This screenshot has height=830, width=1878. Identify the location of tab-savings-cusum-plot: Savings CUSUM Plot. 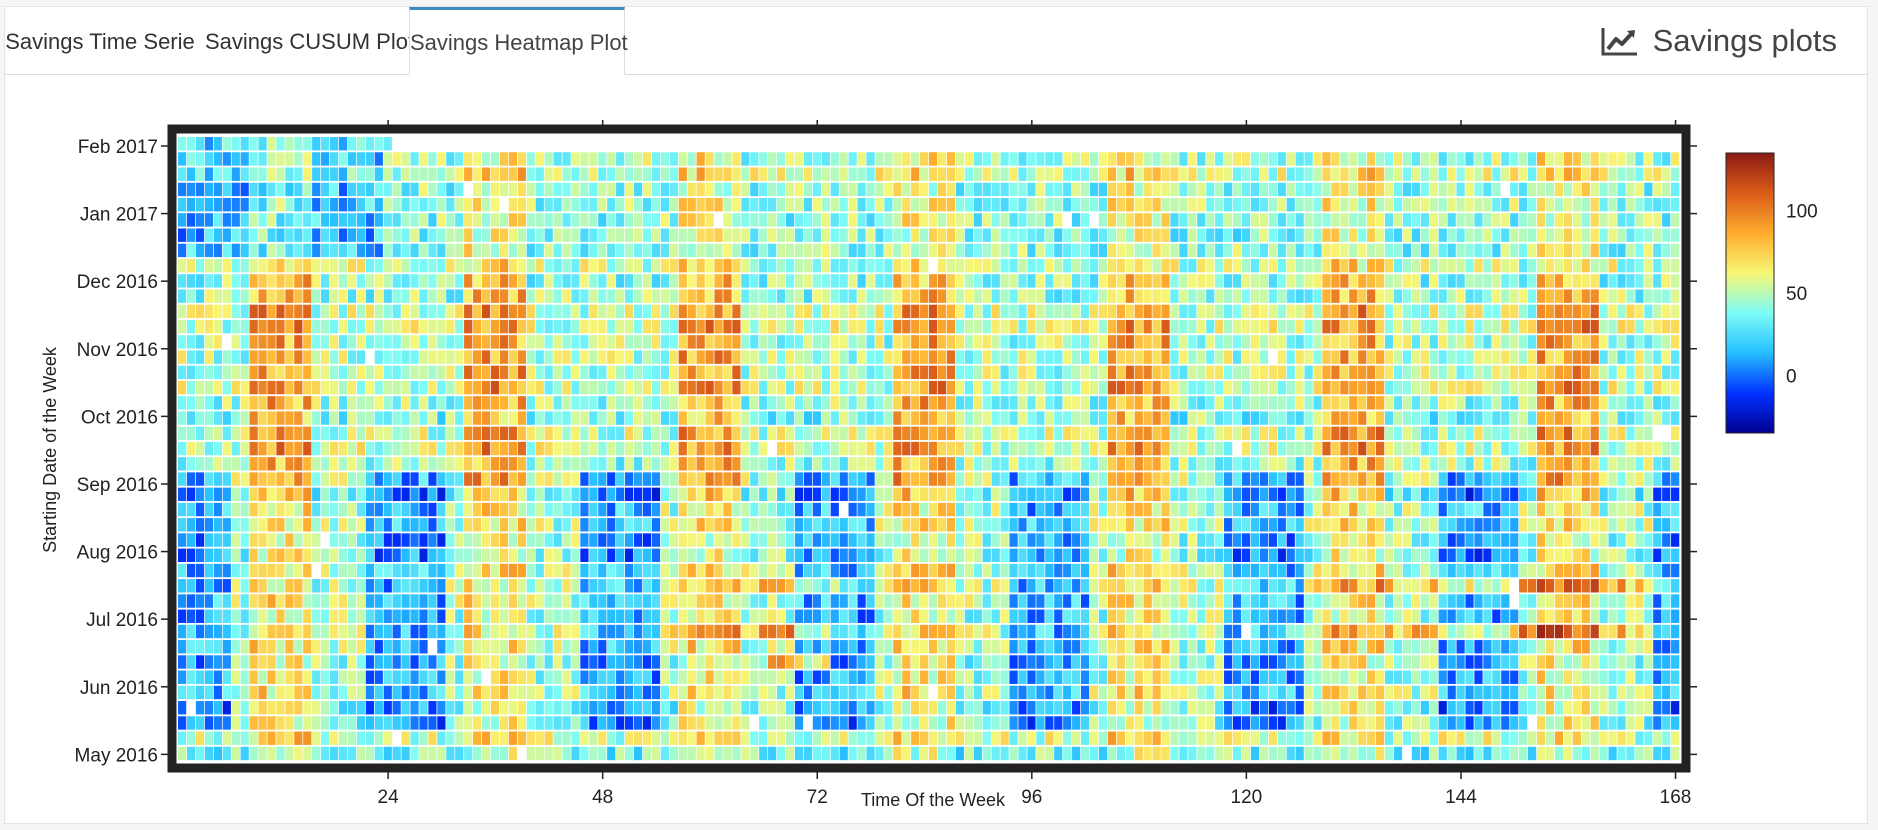
(310, 41).